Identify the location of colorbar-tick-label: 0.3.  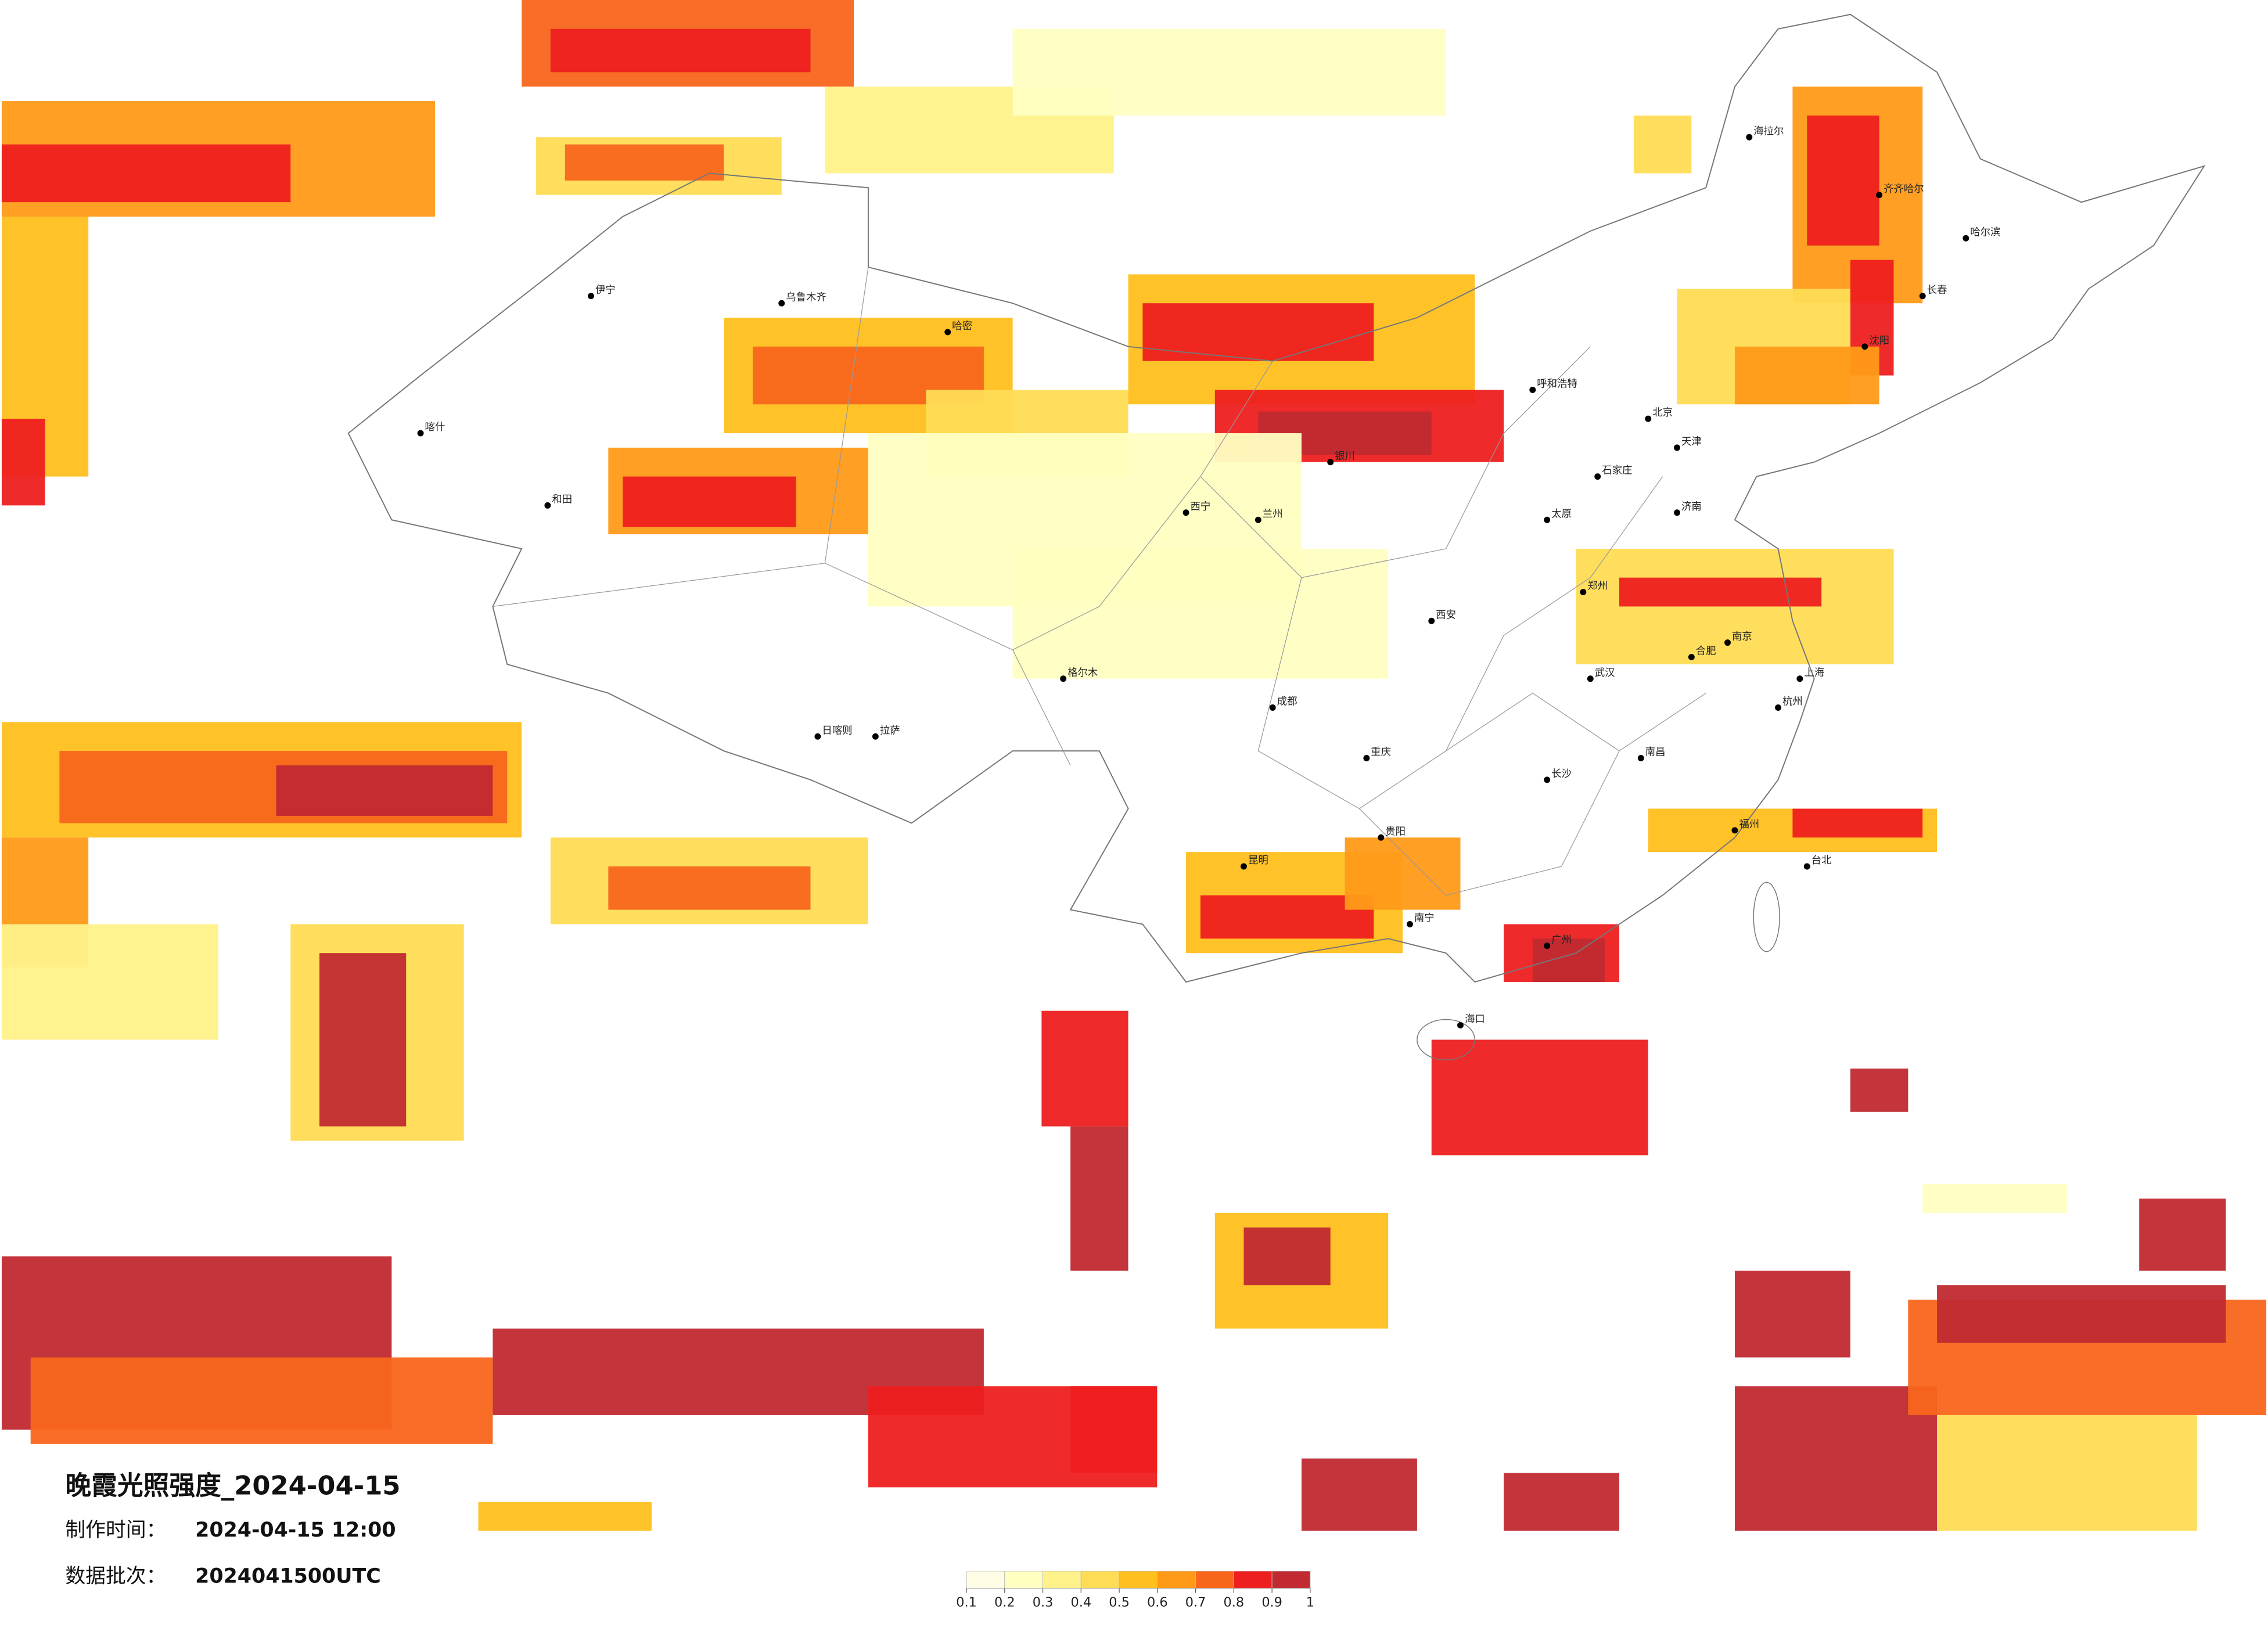
(1043, 1602).